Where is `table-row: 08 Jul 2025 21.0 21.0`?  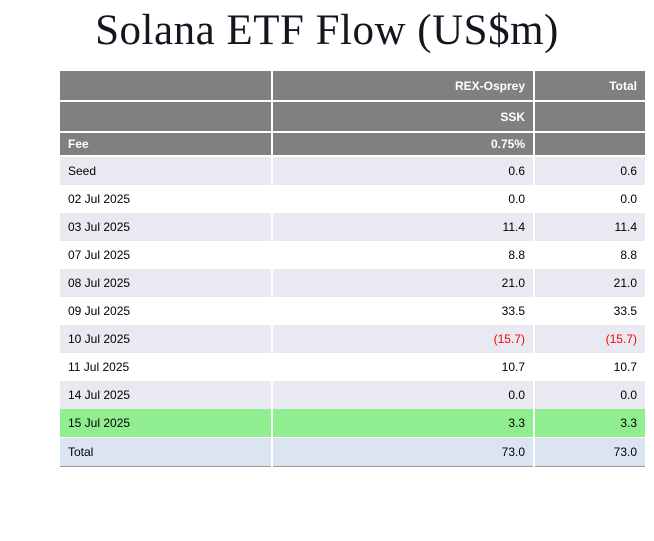
table-row: 08 Jul 2025 21.0 21.0 is located at coordinates (352, 283).